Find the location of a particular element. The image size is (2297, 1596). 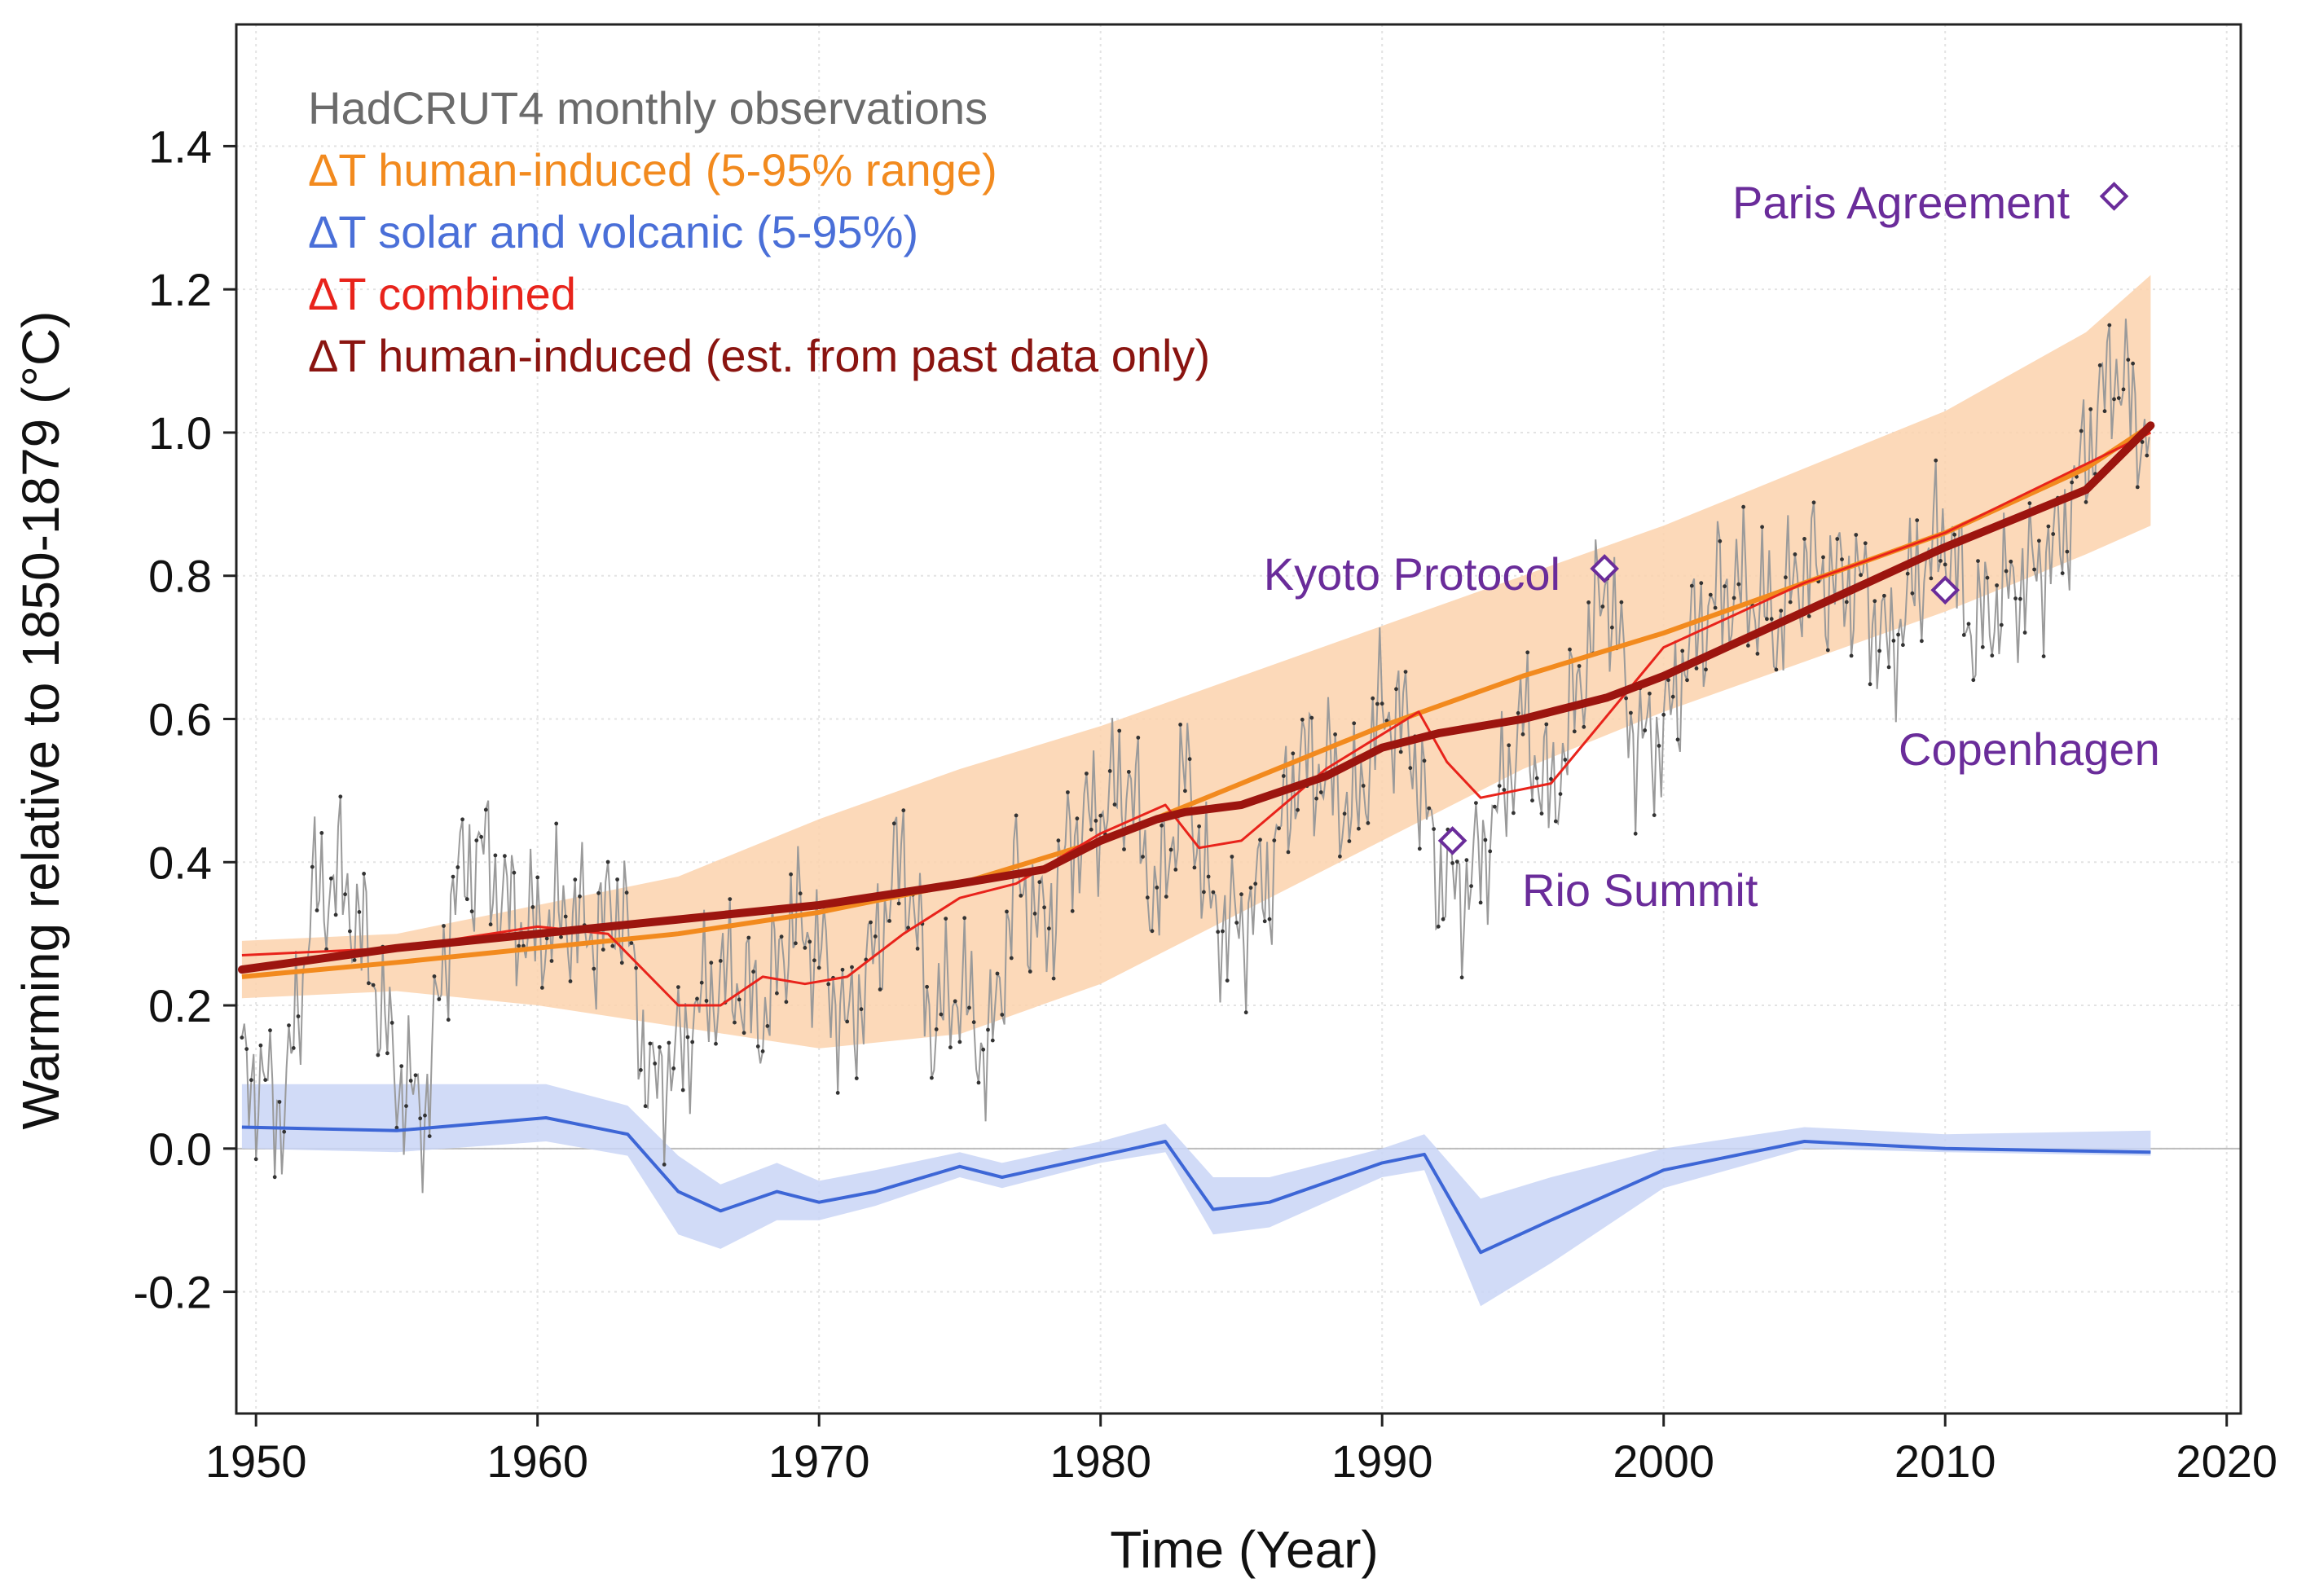

legend-entry-combined: ΔT combined is located at coordinates (442, 293).